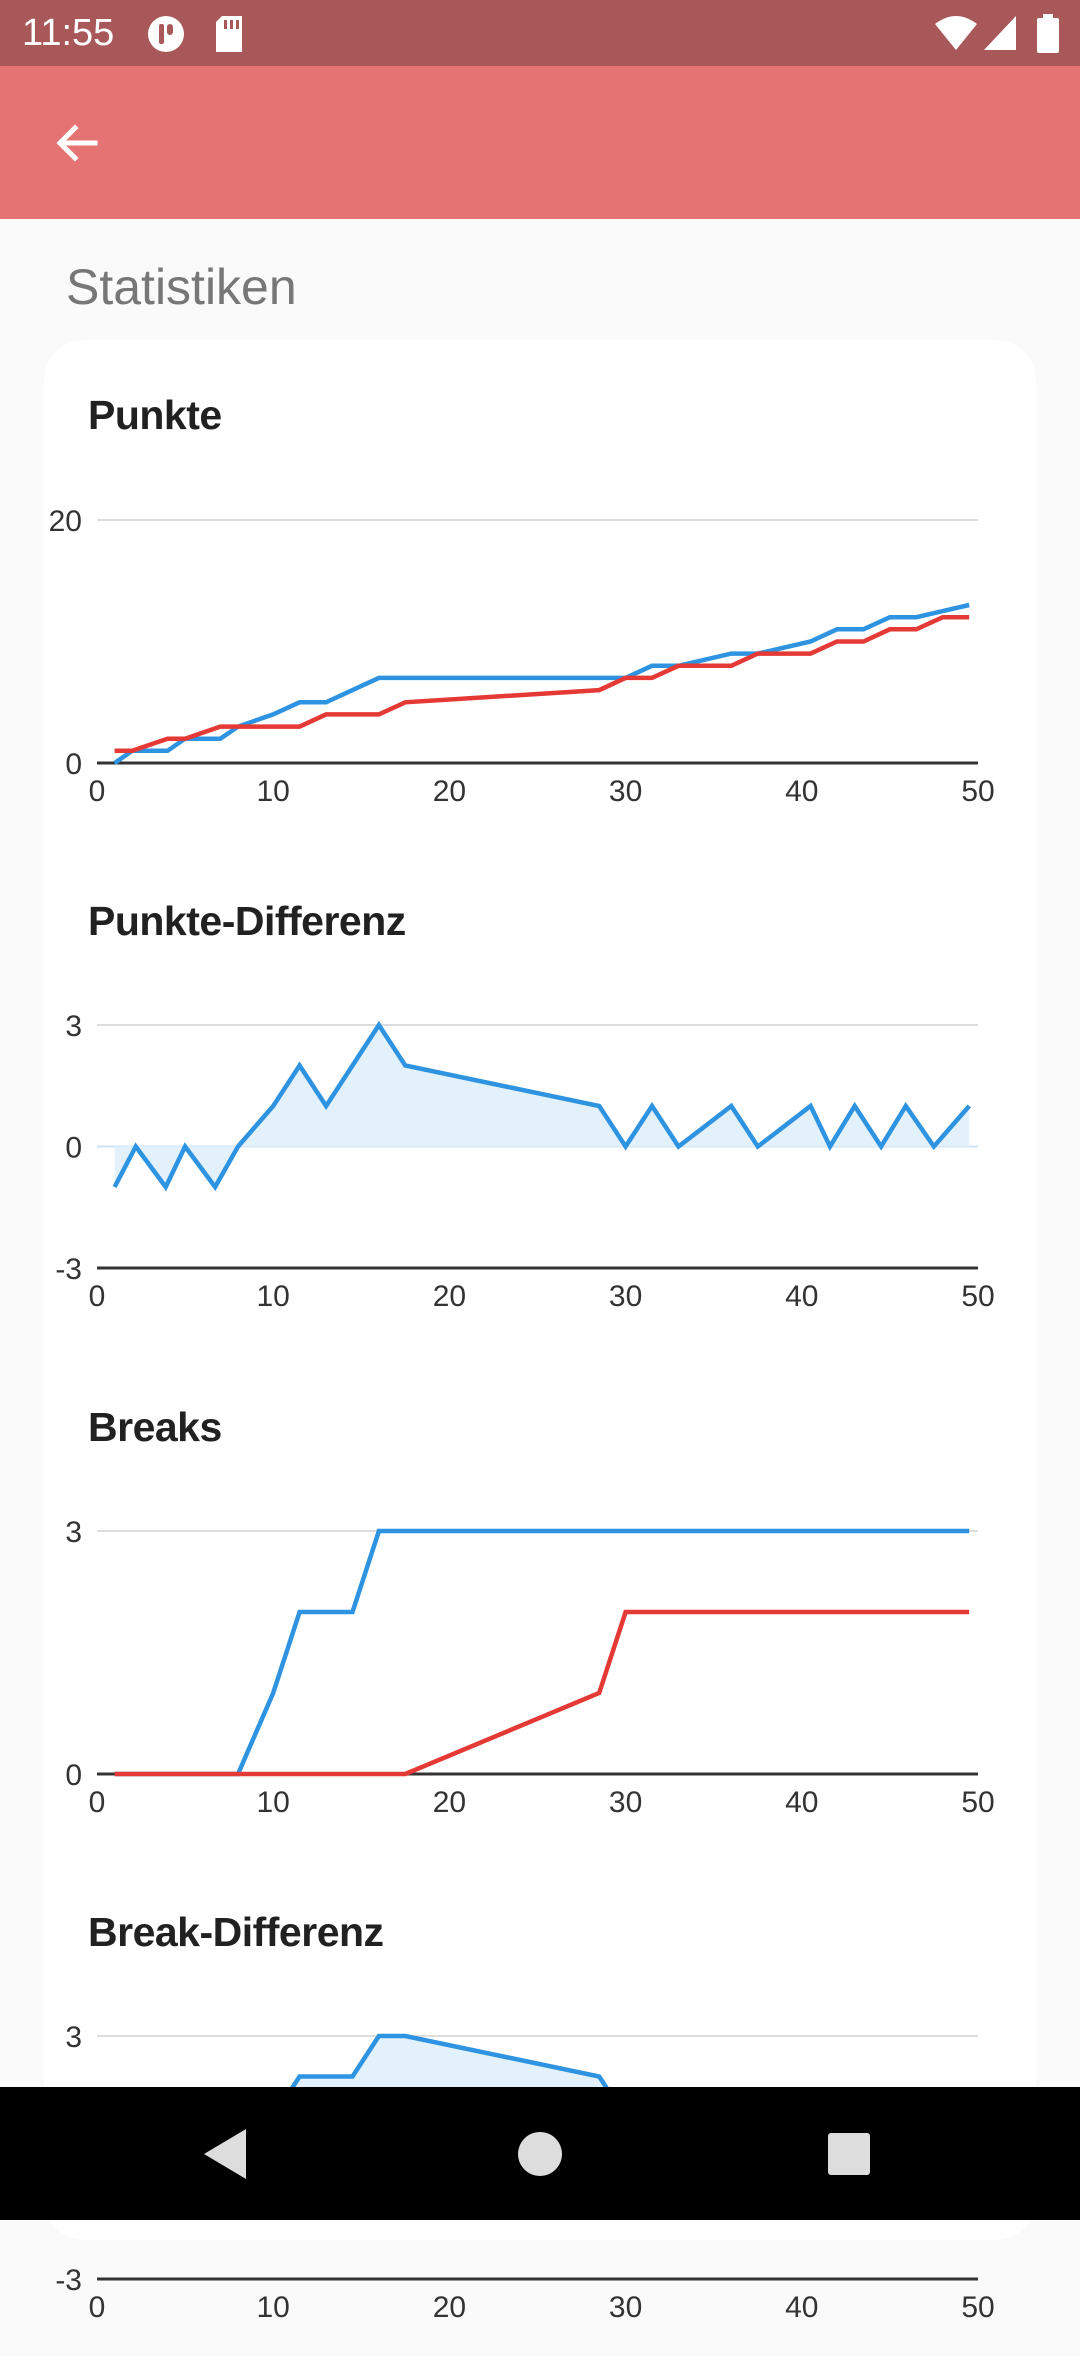 The image size is (1080, 2356). I want to click on chart-title-breaks: Breaks, so click(155, 1427).